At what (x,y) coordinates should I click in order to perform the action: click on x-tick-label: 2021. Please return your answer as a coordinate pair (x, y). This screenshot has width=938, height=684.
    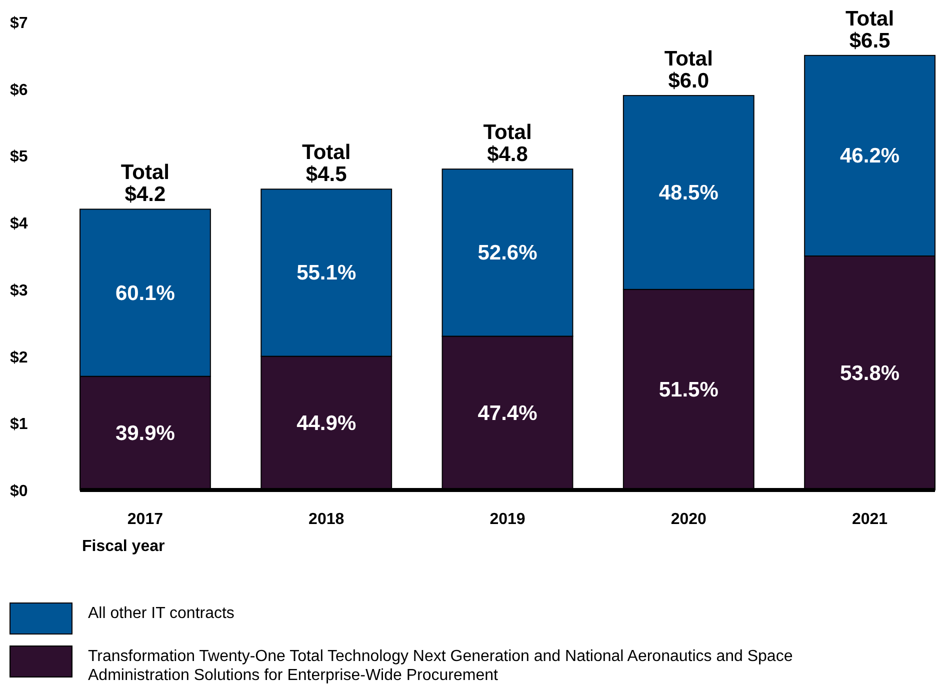
    Looking at the image, I should click on (870, 519).